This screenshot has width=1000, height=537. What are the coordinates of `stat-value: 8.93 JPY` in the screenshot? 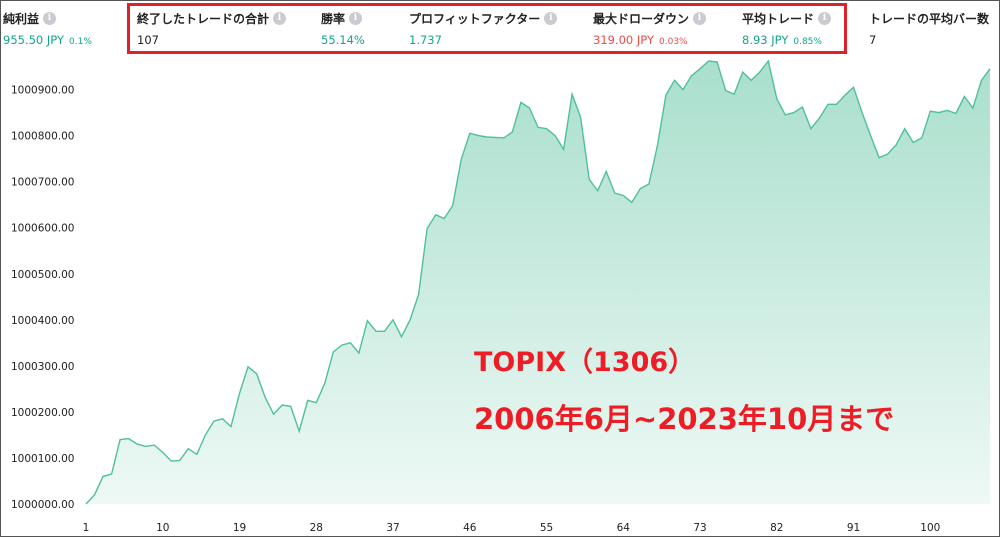 It's located at (765, 40).